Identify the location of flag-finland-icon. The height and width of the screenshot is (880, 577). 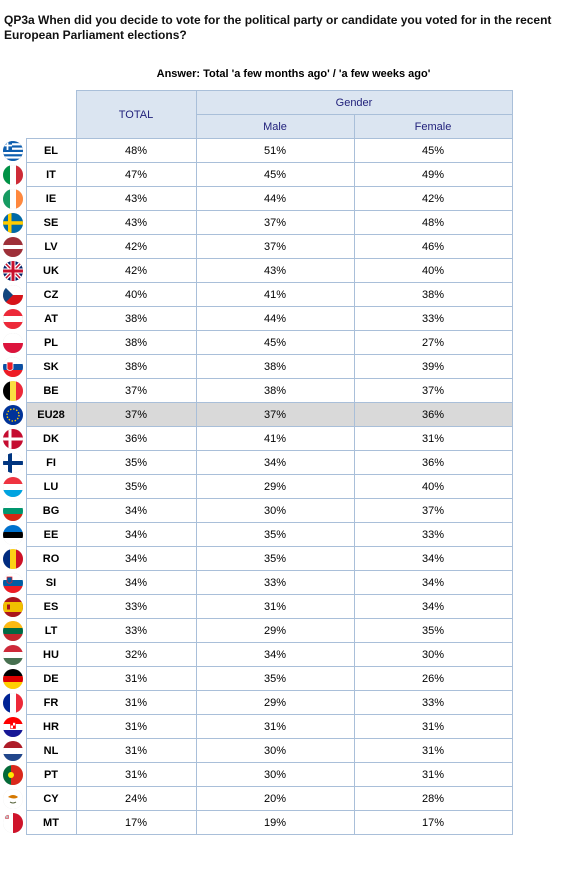
(12, 462).